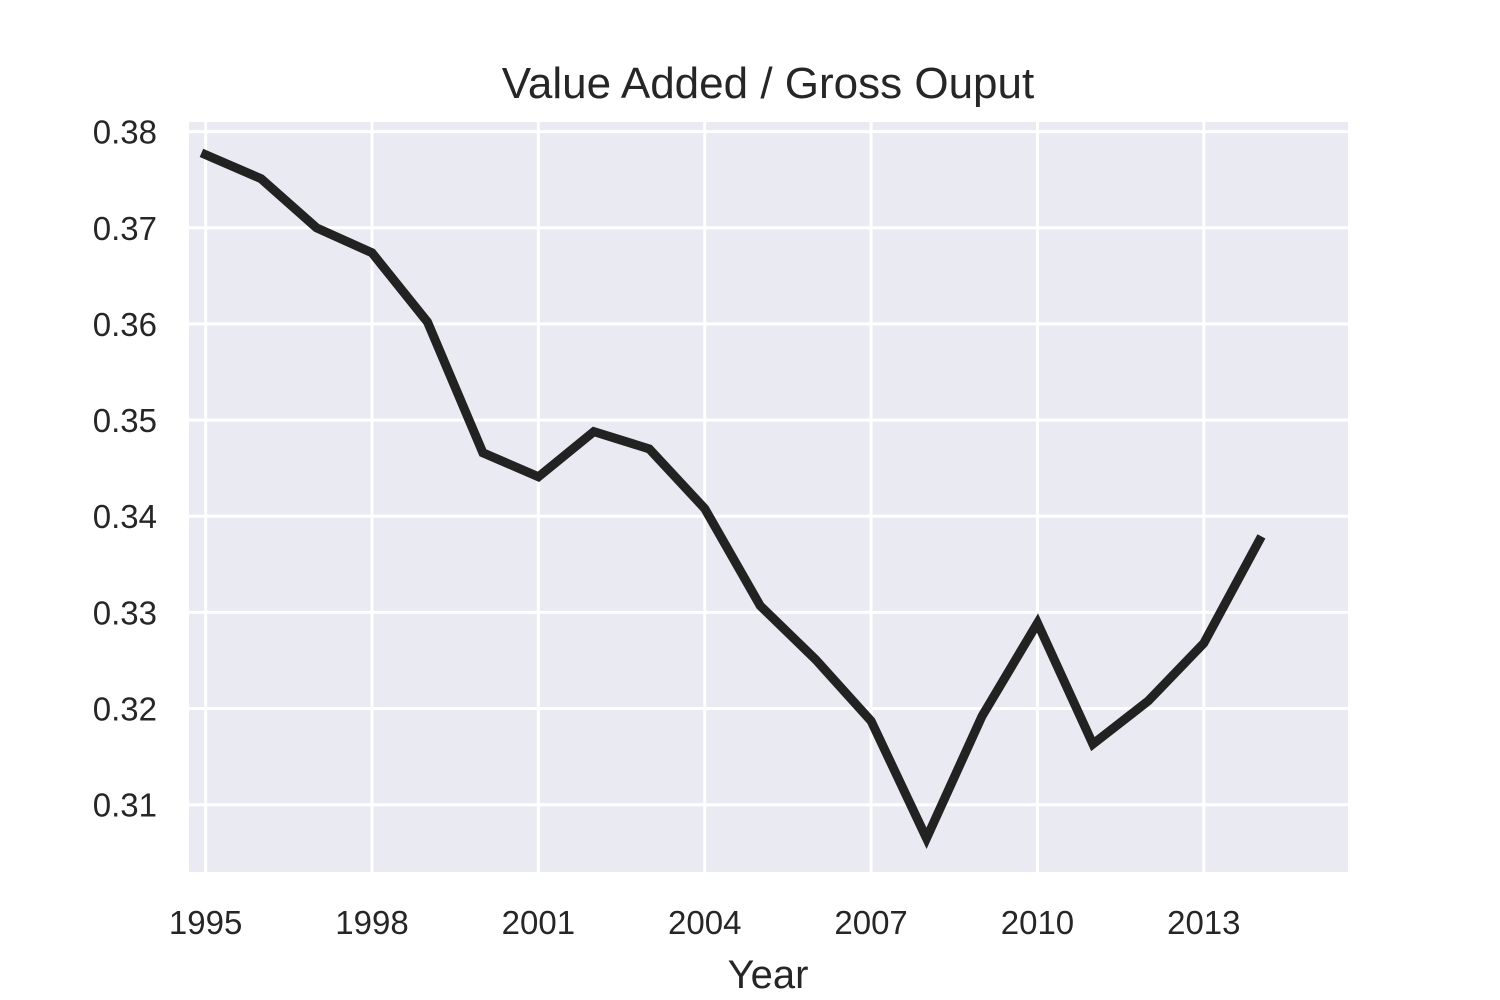 The height and width of the screenshot is (1000, 1500). I want to click on x-axis: 1995 1998 2001 2004 2007 2010 2013, so click(705, 922).